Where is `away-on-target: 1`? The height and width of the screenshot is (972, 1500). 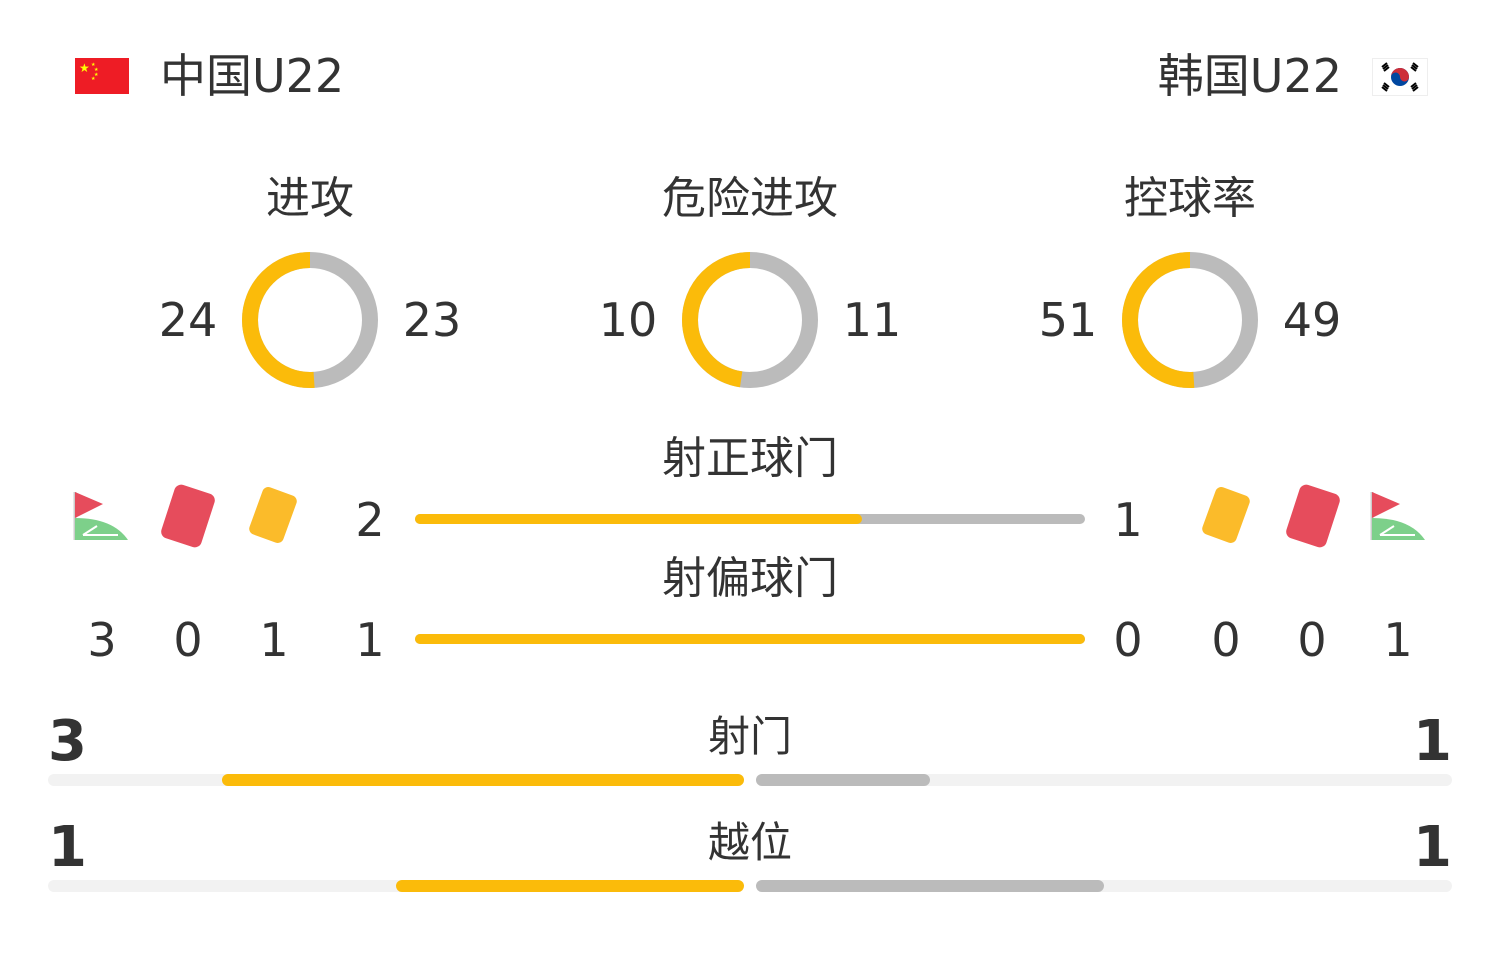
away-on-target: 1 is located at coordinates (1128, 520).